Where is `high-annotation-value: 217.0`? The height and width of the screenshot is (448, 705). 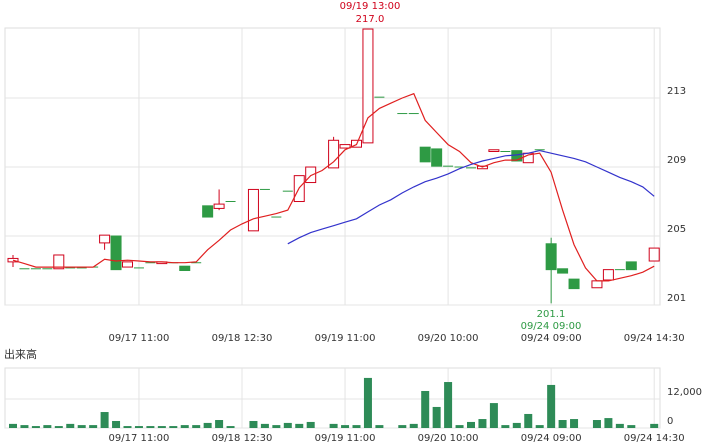 high-annotation-value: 217.0 is located at coordinates (370, 19).